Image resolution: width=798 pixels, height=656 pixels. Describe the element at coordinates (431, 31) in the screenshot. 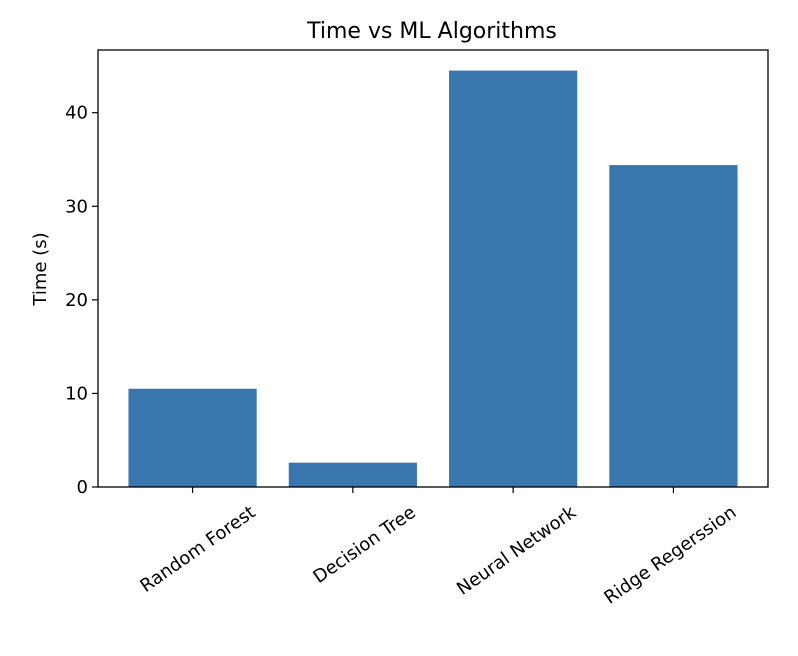

I see `chart-title: Time vs ML Algorithms` at that location.